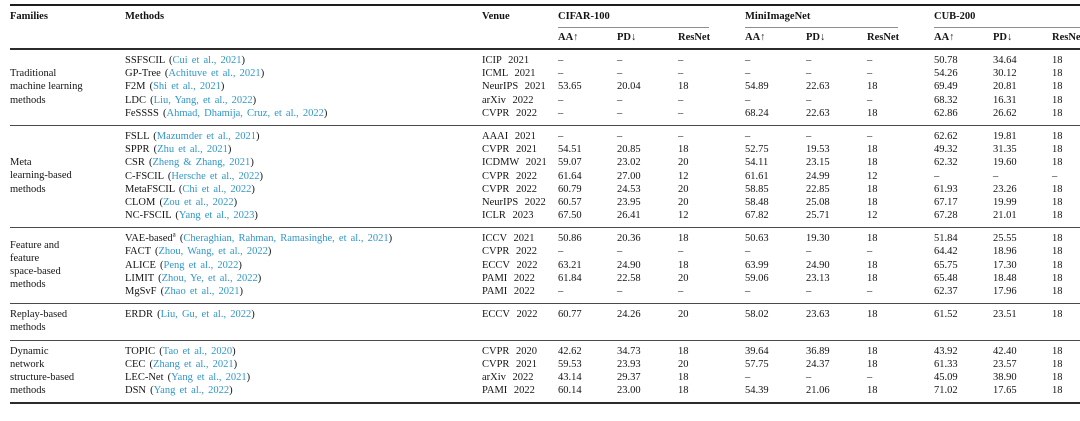 The height and width of the screenshot is (421, 1080). Describe the element at coordinates (206, 136) in the screenshot. I see `citation-link: Mazumder et al., 2021` at that location.